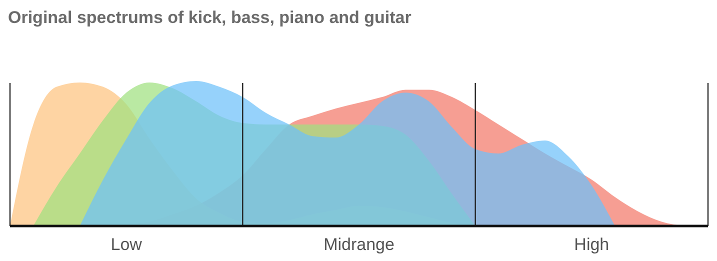  Describe the element at coordinates (359, 244) in the screenshot. I see `x-tick-label: Midrange` at that location.